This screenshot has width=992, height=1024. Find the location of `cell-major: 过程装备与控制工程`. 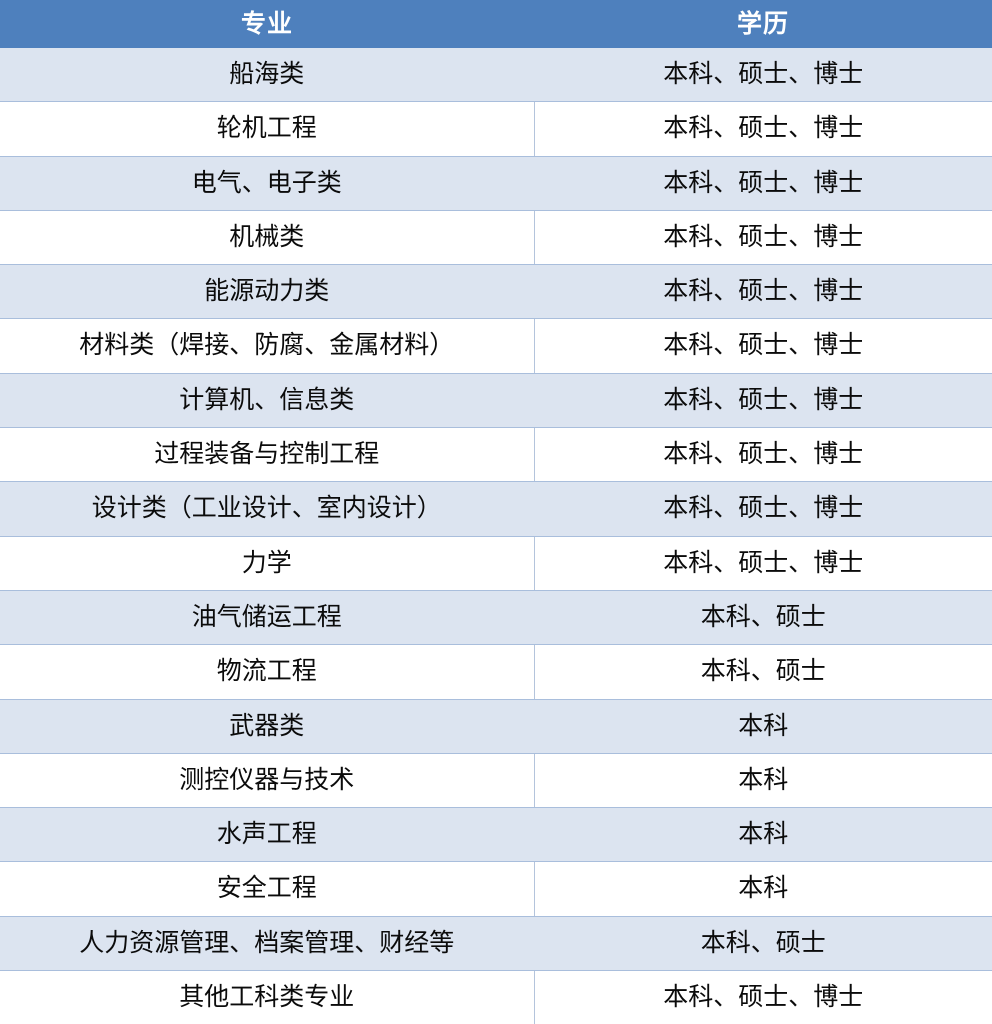

cell-major: 过程装备与控制工程 is located at coordinates (267, 455).